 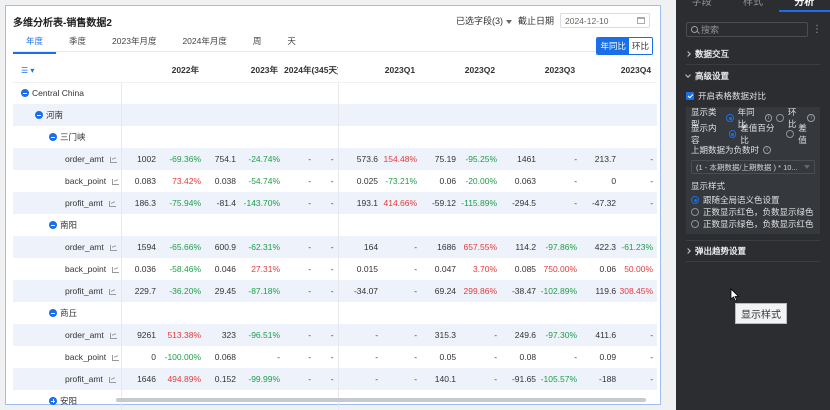 What do you see at coordinates (28, 70) in the screenshot?
I see `sort-icon: ☰ ▾` at bounding box center [28, 70].